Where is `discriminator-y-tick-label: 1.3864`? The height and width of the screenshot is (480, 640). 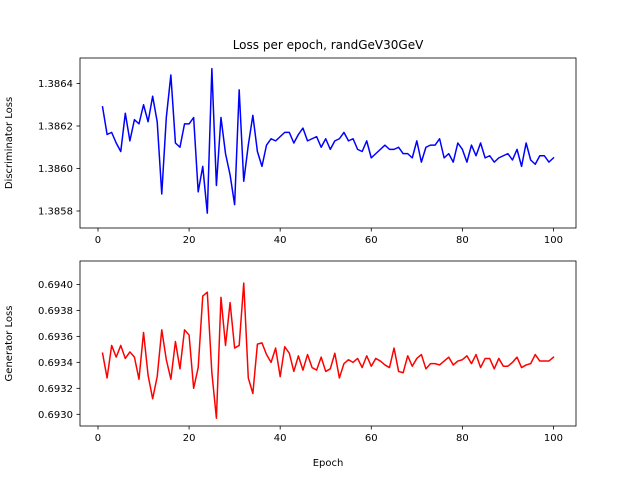
discriminator-y-tick-label: 1.3864 is located at coordinates (55, 84).